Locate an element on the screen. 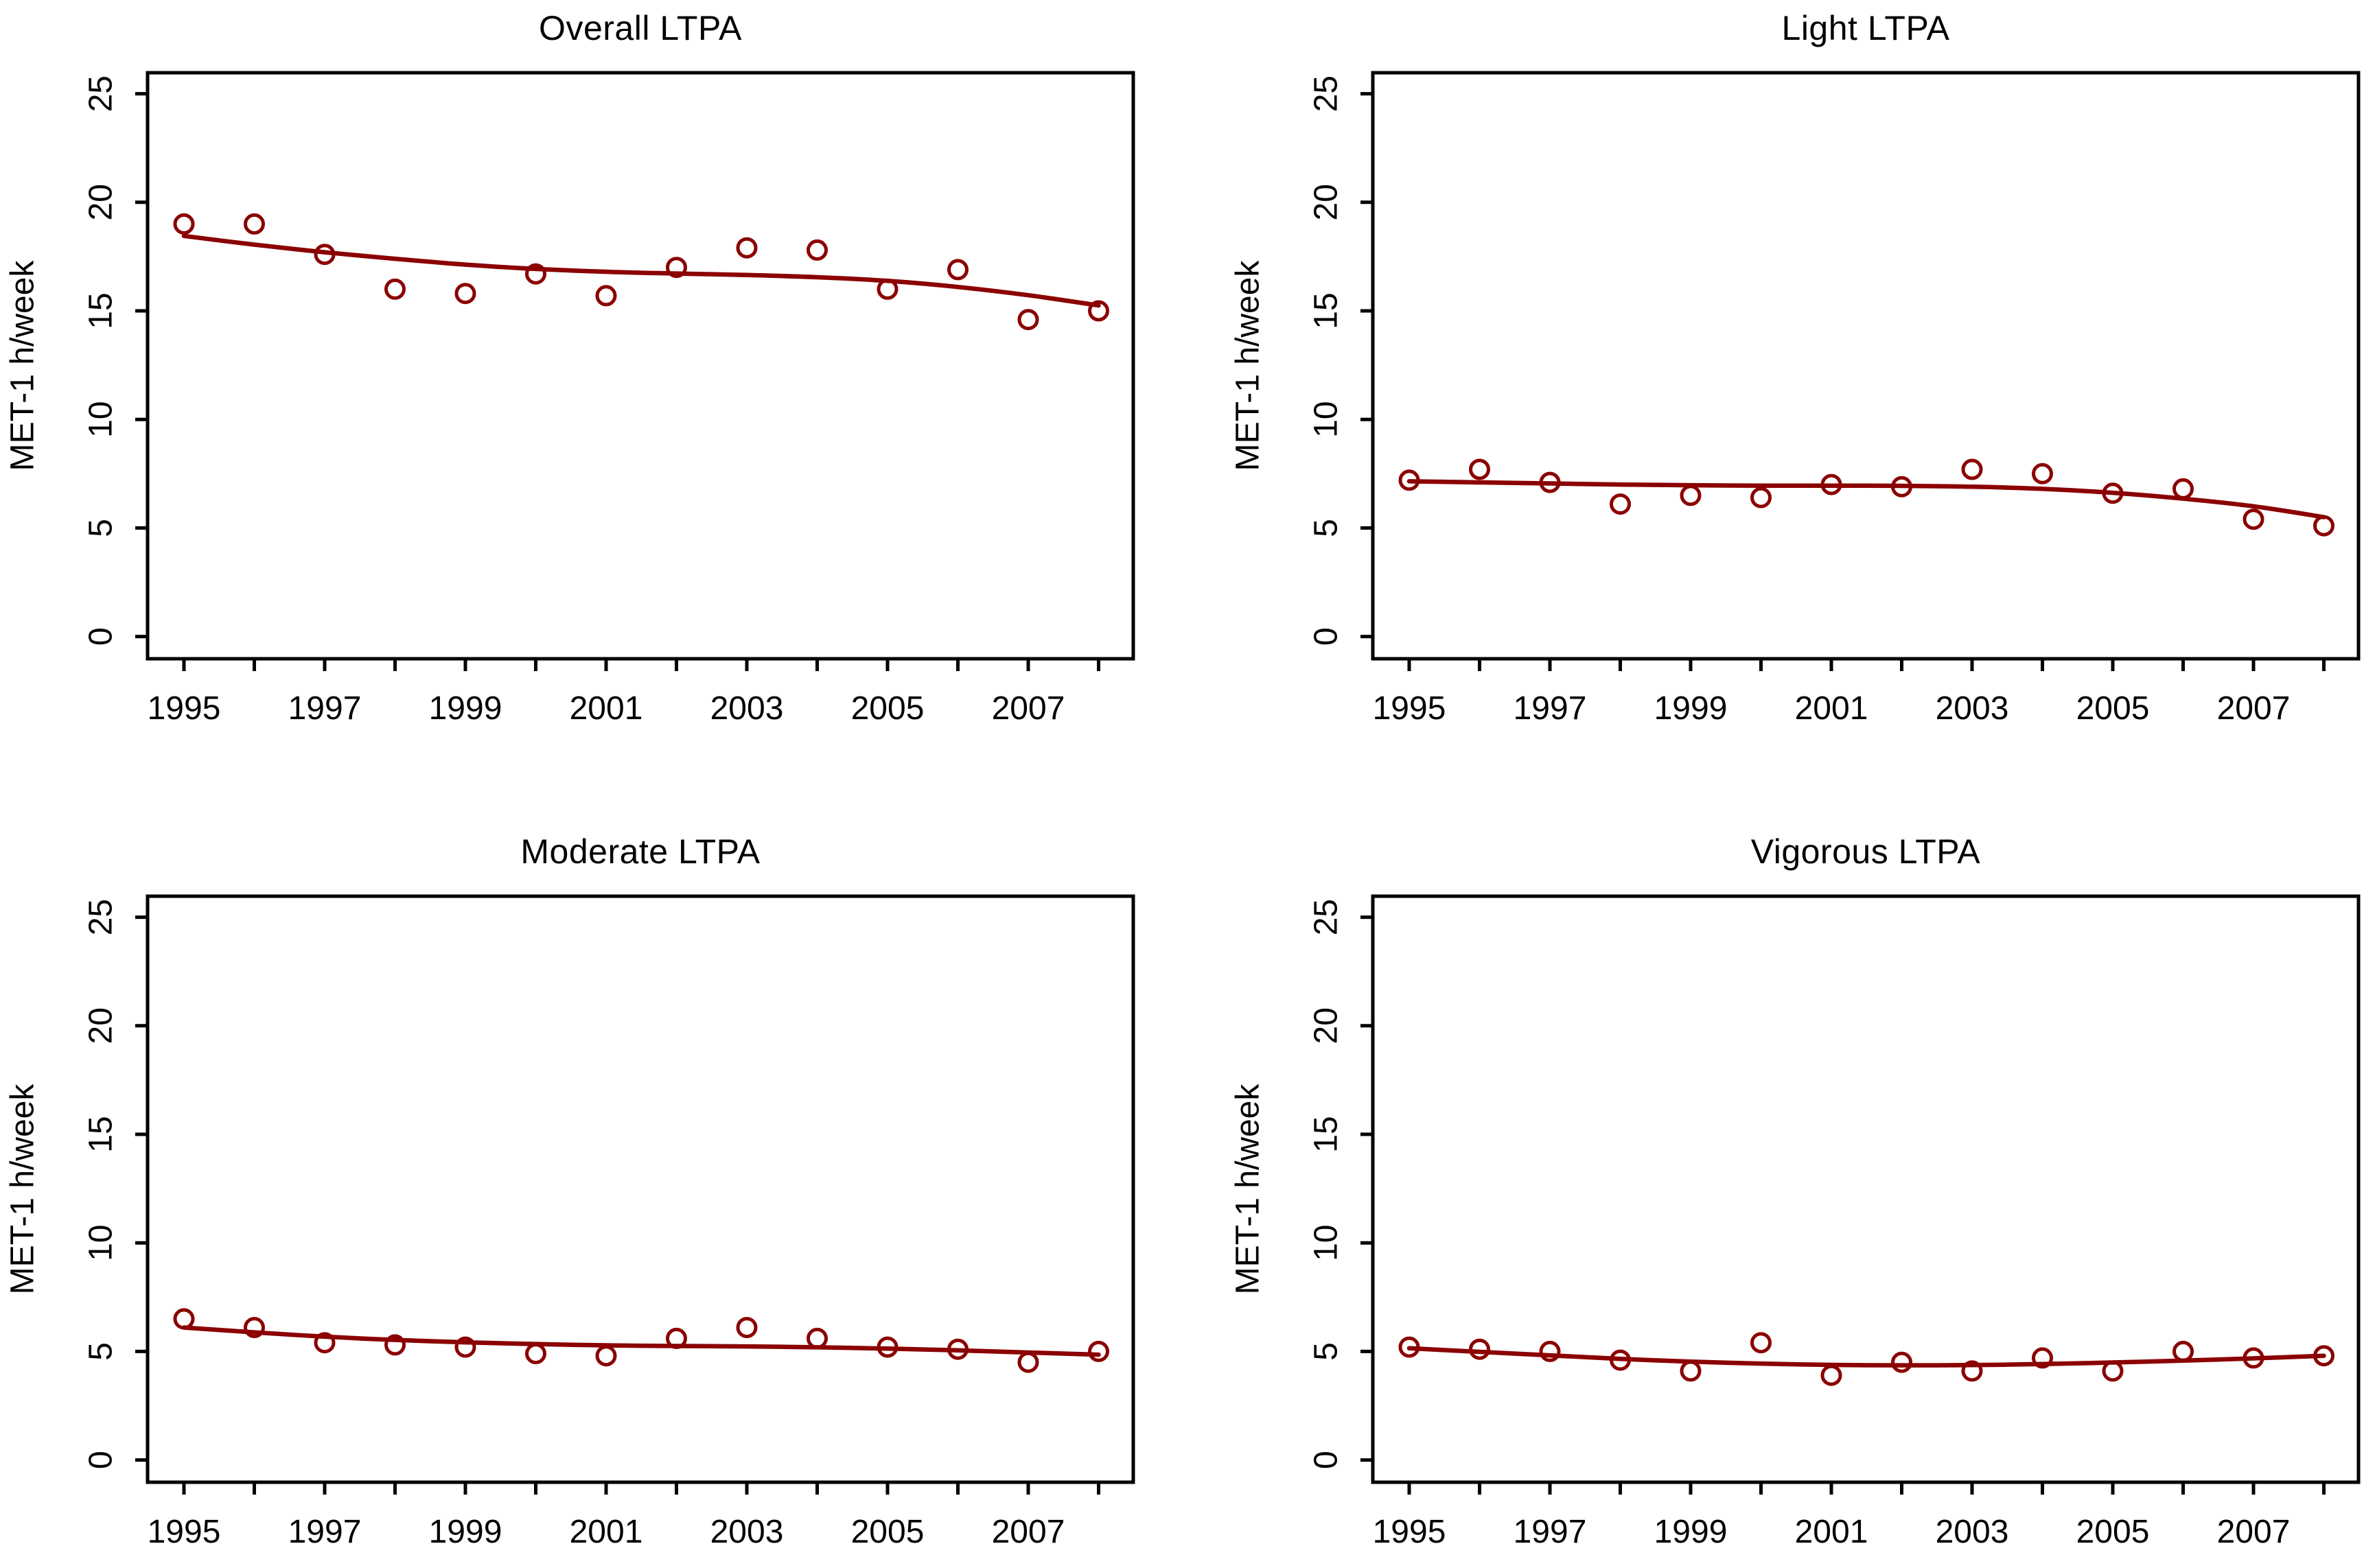 The height and width of the screenshot is (1568, 2364). panel-title: Light LTPA is located at coordinates (1865, 28).